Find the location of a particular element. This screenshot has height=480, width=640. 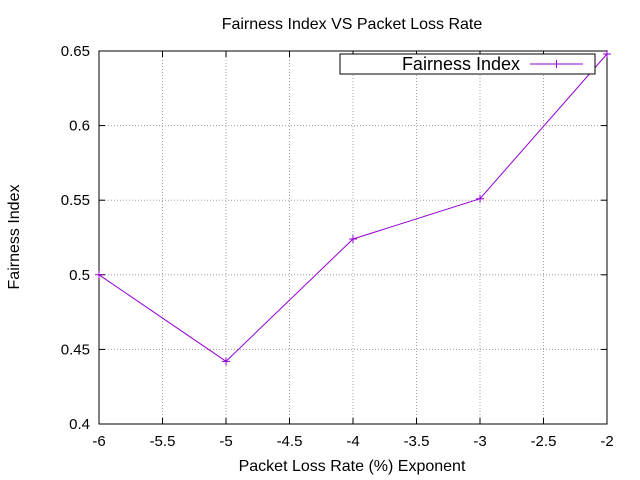

y-axis-label: Fairness Index is located at coordinates (14, 237).